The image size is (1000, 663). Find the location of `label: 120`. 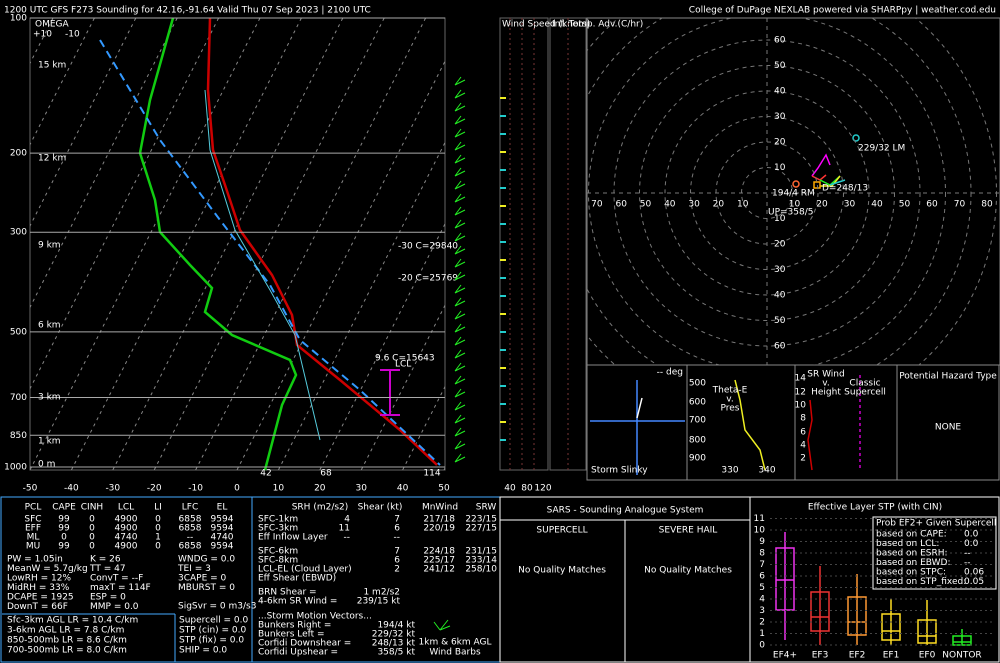

label: 120 is located at coordinates (542, 489).